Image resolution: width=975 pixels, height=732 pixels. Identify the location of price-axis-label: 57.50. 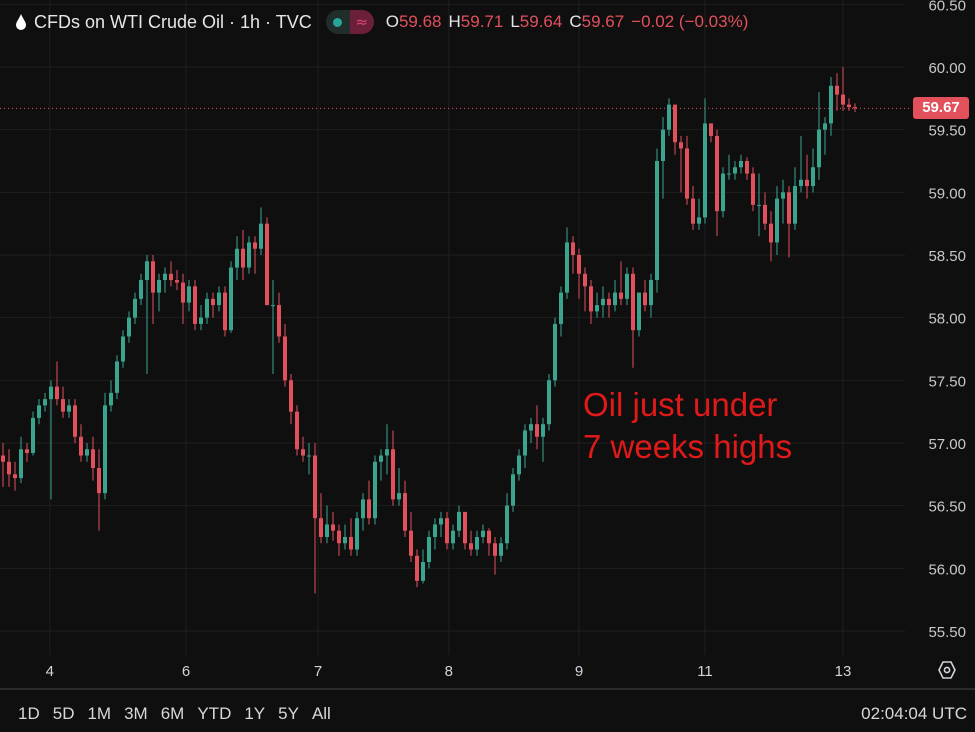
(947, 381).